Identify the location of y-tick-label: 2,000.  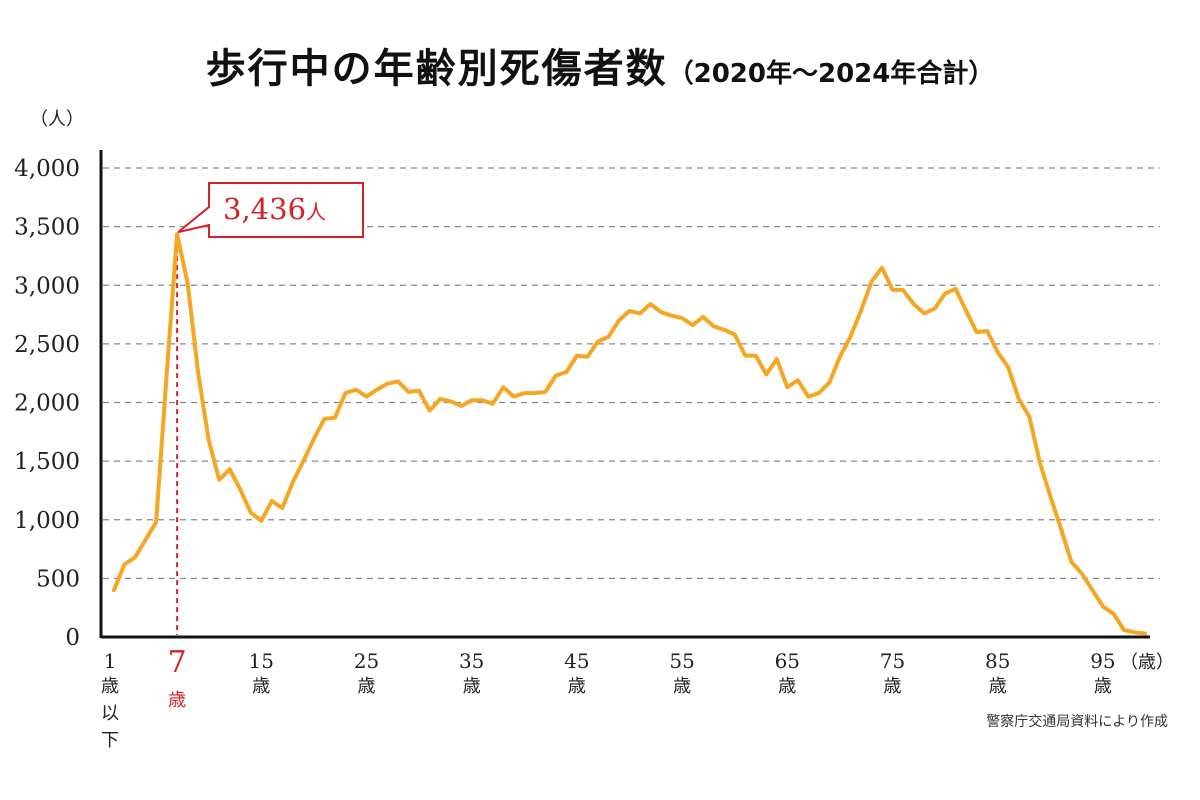
(47, 404).